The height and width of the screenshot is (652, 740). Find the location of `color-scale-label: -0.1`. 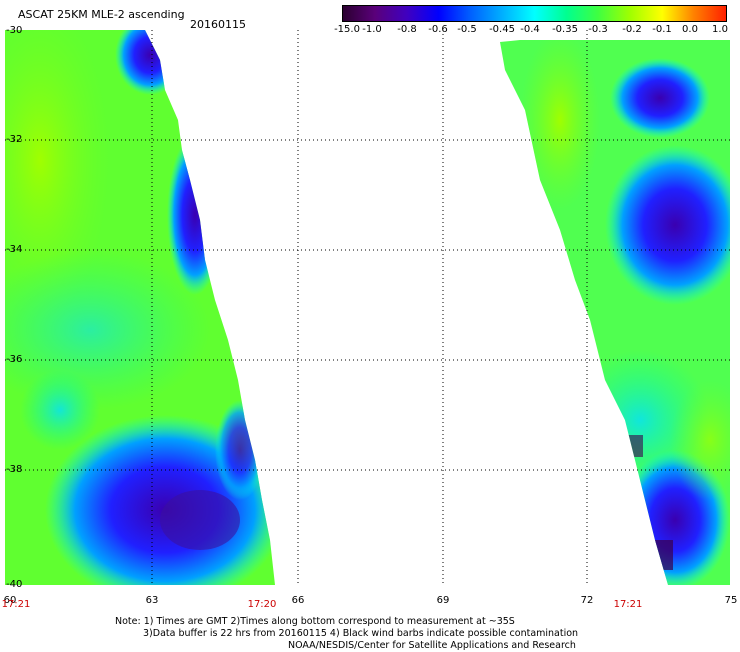

color-scale-label: -0.1 is located at coordinates (662, 29).